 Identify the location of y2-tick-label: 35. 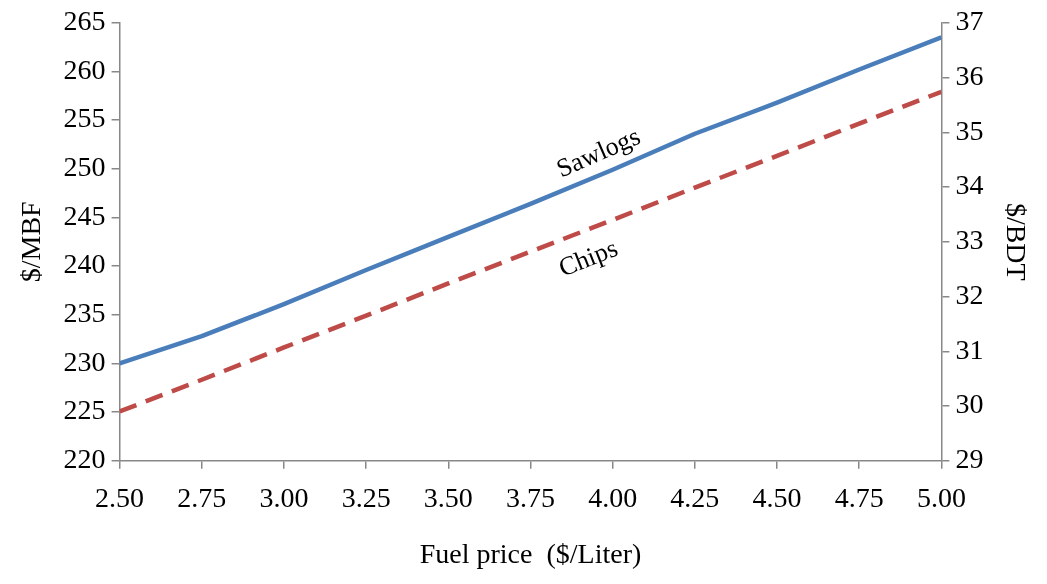
(969, 130).